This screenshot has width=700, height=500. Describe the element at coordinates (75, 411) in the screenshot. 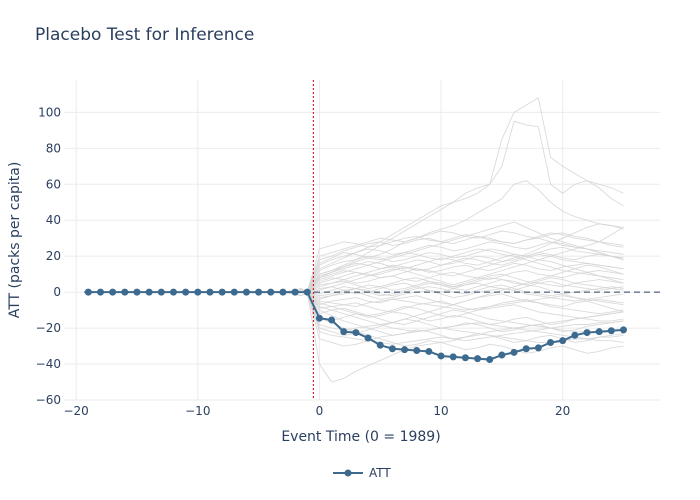

I see `x-tick-label: −20` at that location.